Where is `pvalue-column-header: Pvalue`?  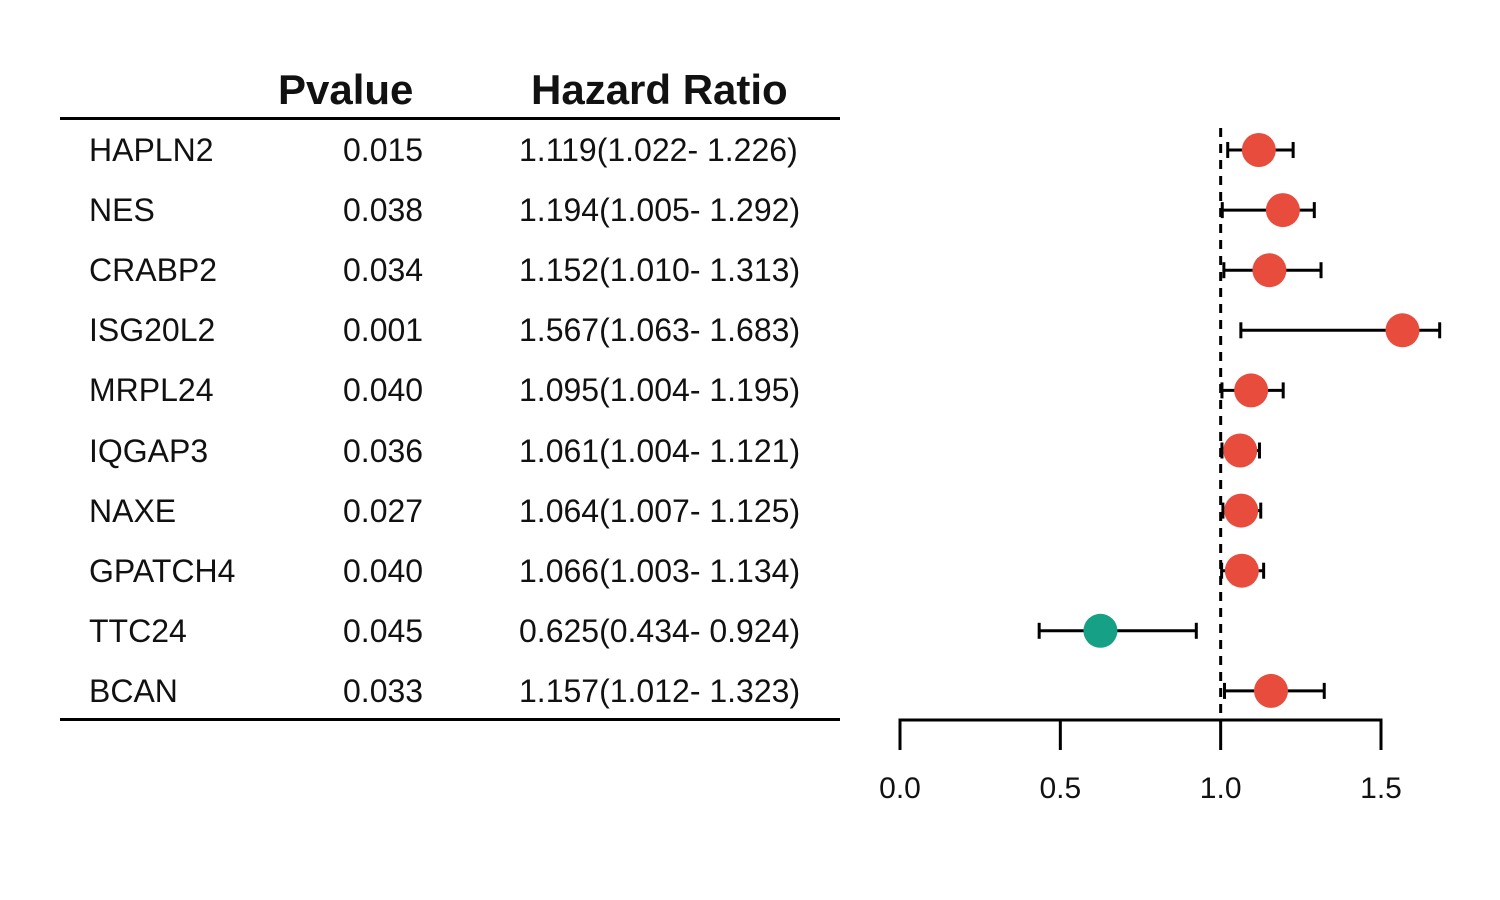 pvalue-column-header: Pvalue is located at coordinates (346, 89).